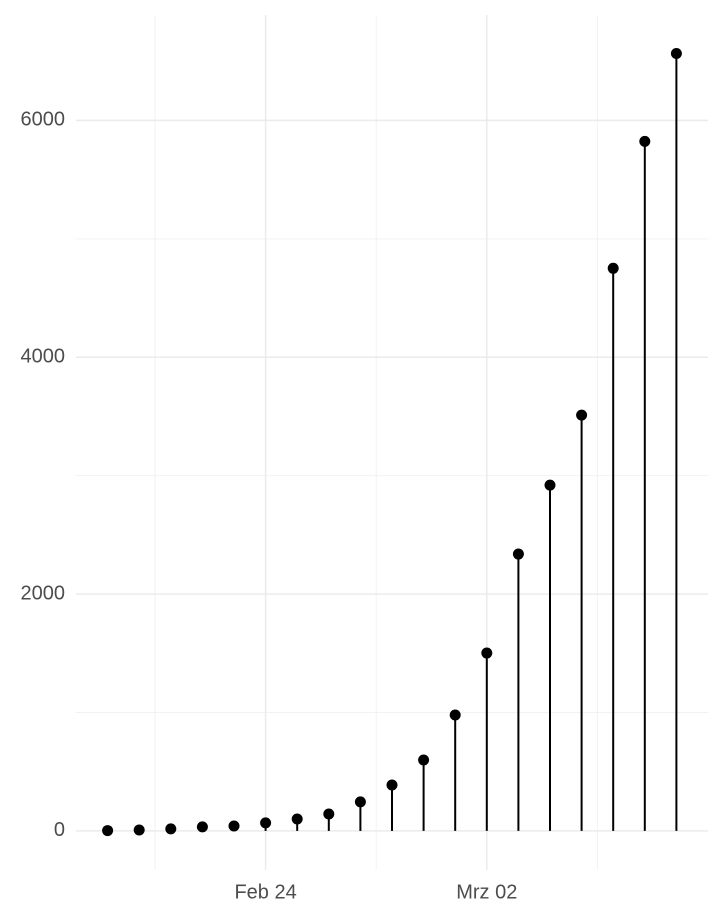 This screenshot has width=720, height=921. Describe the element at coordinates (43, 357) in the screenshot. I see `y-tick-label: 4000` at that location.